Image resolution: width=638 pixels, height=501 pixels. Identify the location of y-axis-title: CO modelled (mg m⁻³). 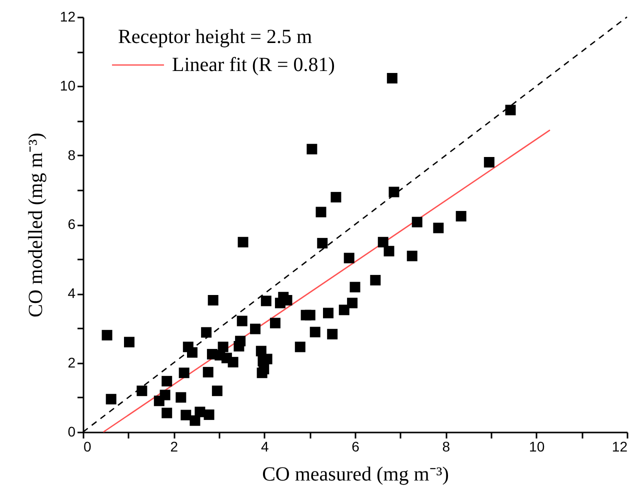
(35, 225).